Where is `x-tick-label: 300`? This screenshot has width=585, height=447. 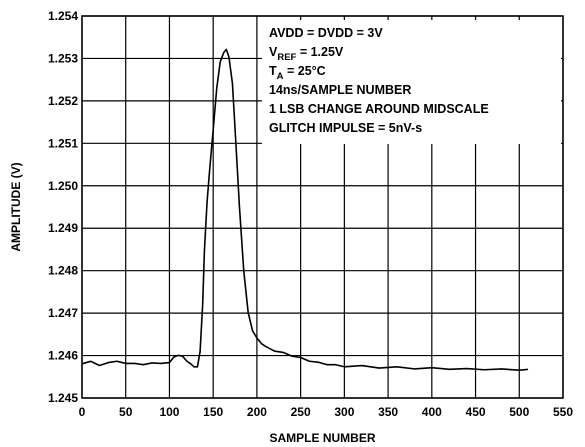 x-tick-label: 300 is located at coordinates (344, 412).